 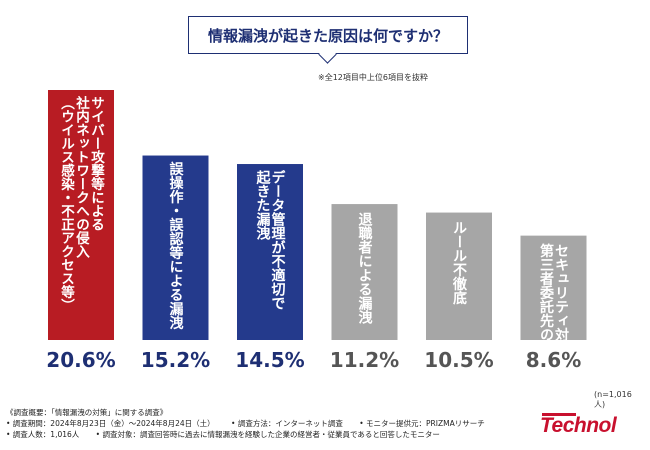 What do you see at coordinates (175, 360) in the screenshot?
I see `value-label-2: 15.2%` at bounding box center [175, 360].